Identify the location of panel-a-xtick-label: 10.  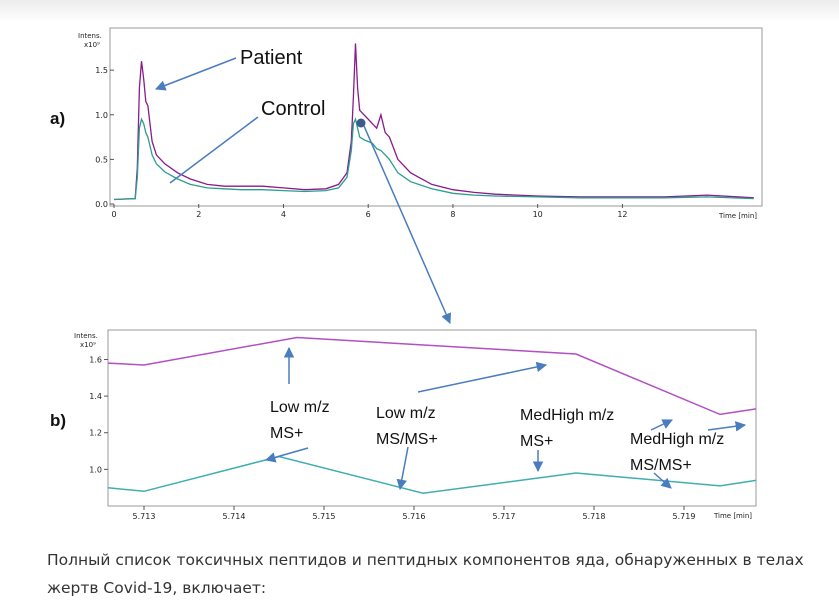
(538, 214).